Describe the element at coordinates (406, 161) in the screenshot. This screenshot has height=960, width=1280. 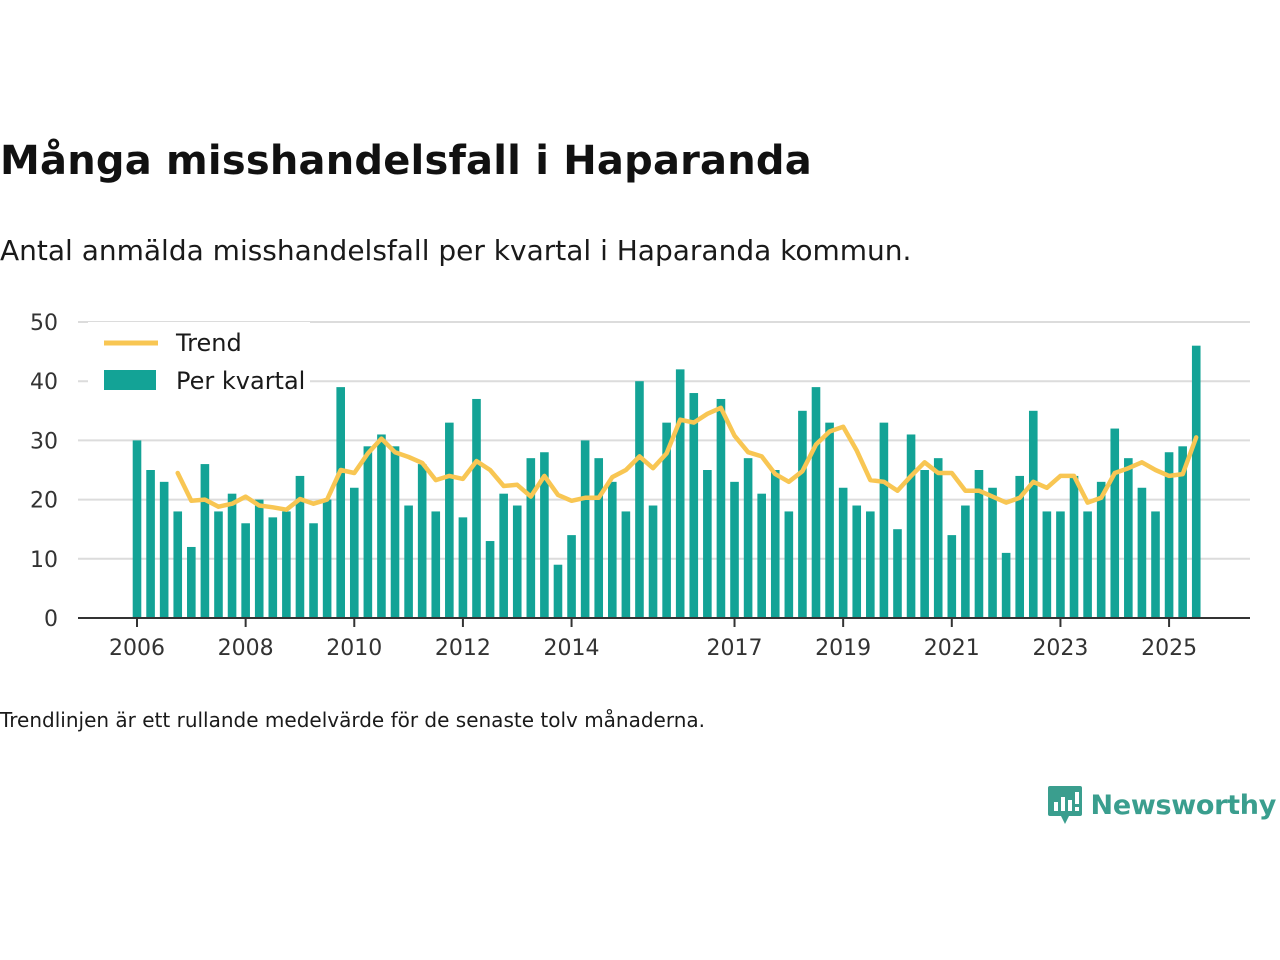
I see `chart-title: Många misshandelsfall i Haparanda` at that location.